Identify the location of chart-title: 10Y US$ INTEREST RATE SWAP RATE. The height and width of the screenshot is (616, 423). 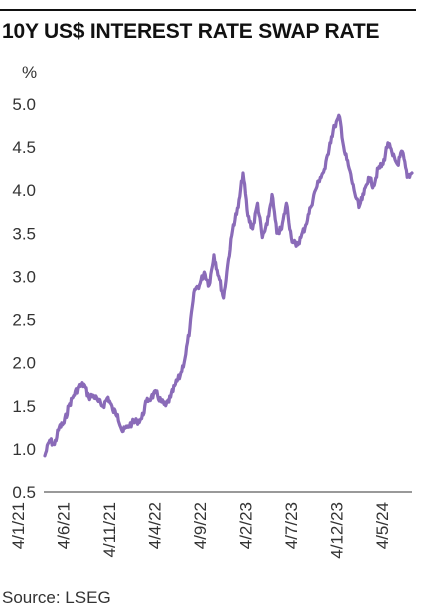
(191, 31).